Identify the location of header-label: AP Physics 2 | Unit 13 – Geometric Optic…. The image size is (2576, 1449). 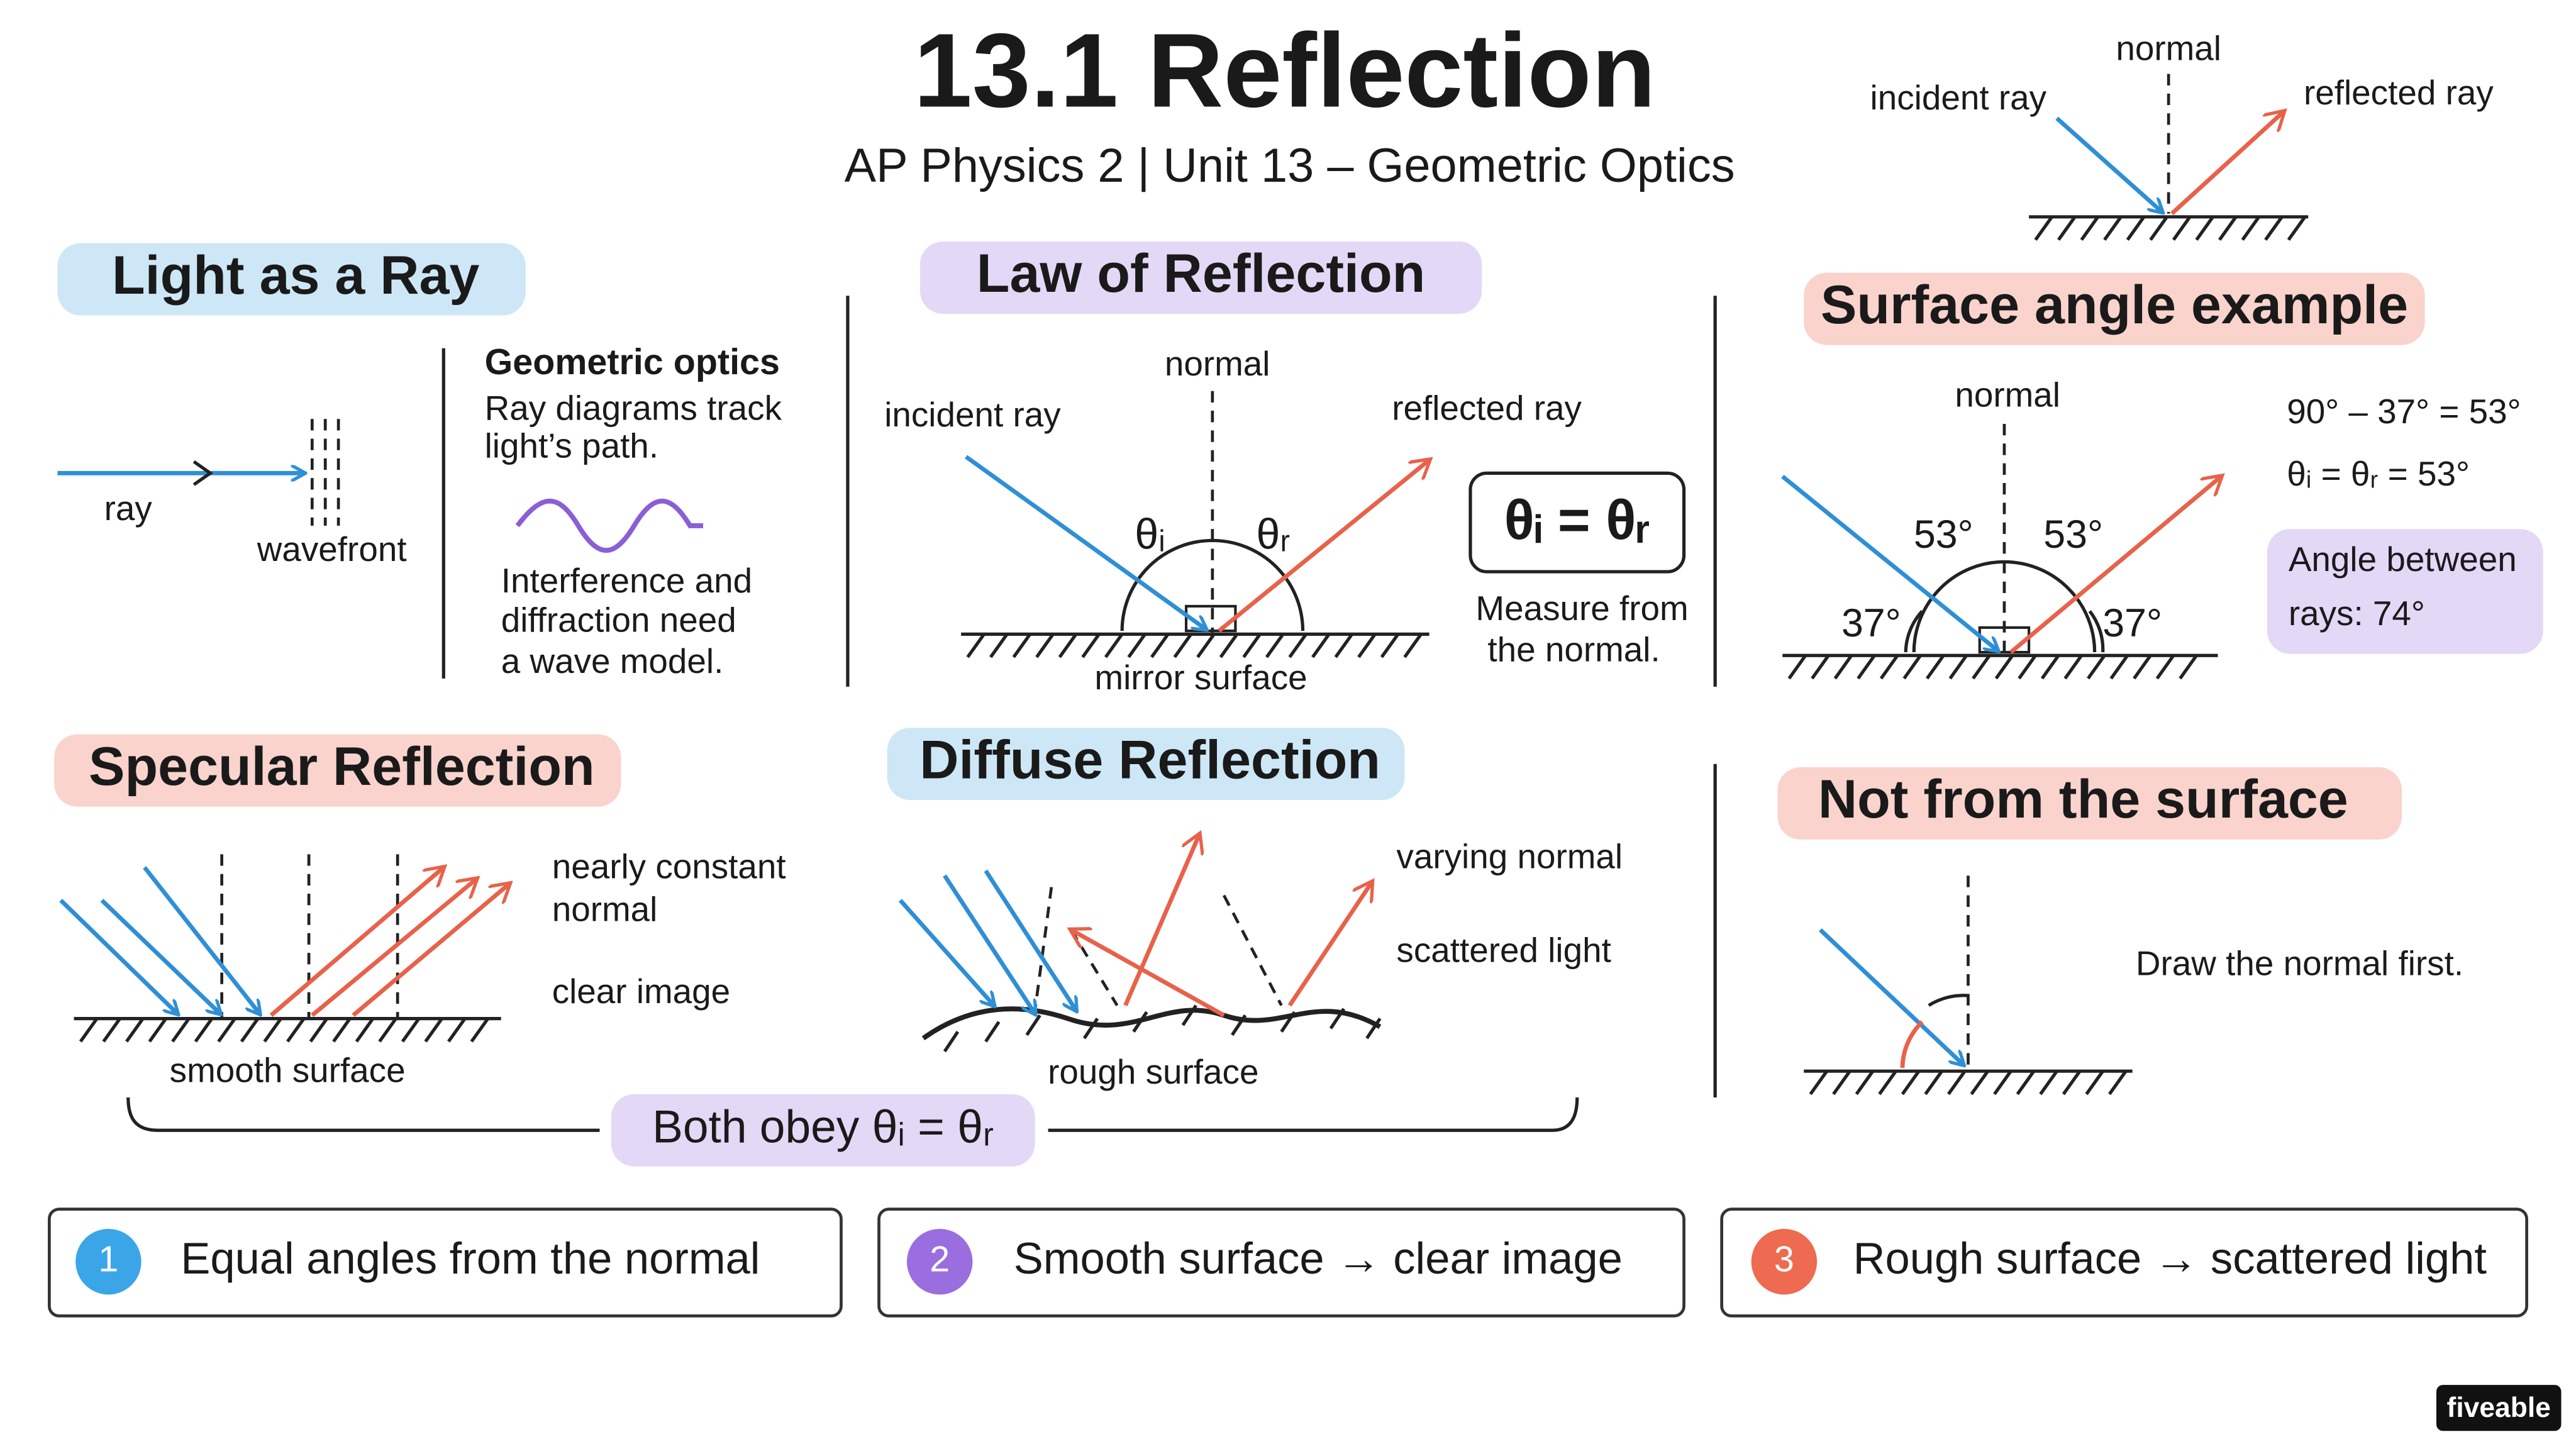
(1290, 165).